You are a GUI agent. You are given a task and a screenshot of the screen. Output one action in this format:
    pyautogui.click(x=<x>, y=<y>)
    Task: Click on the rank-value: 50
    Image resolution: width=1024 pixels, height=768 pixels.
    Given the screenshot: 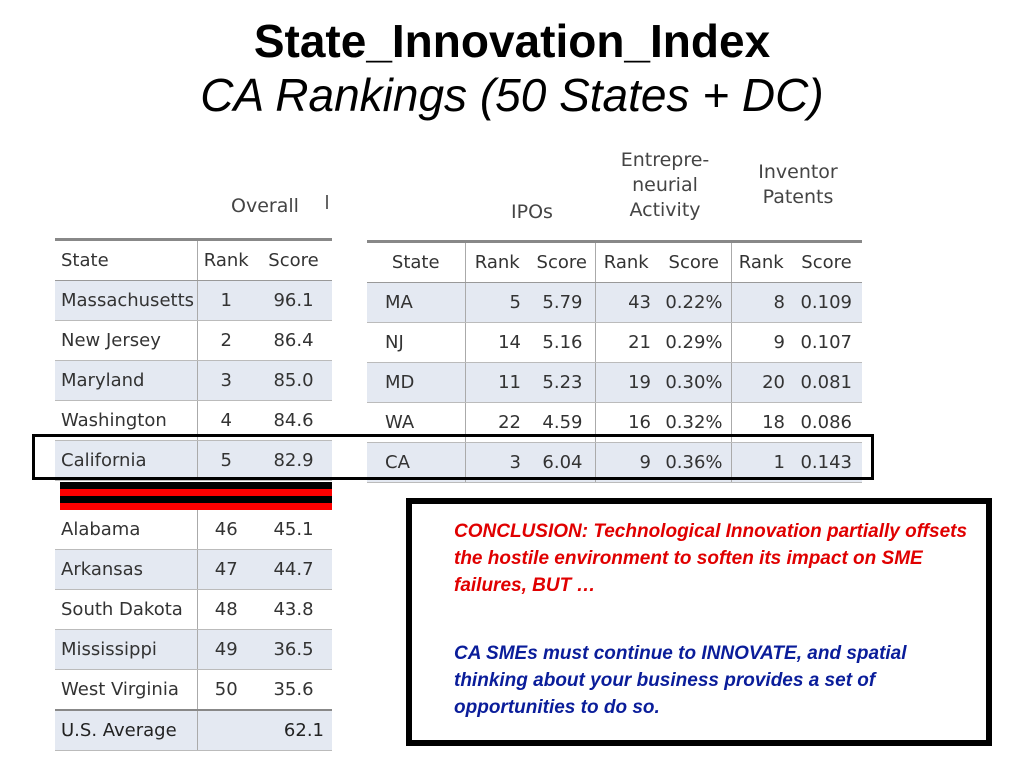 What is the action you would take?
    pyautogui.click(x=225, y=690)
    